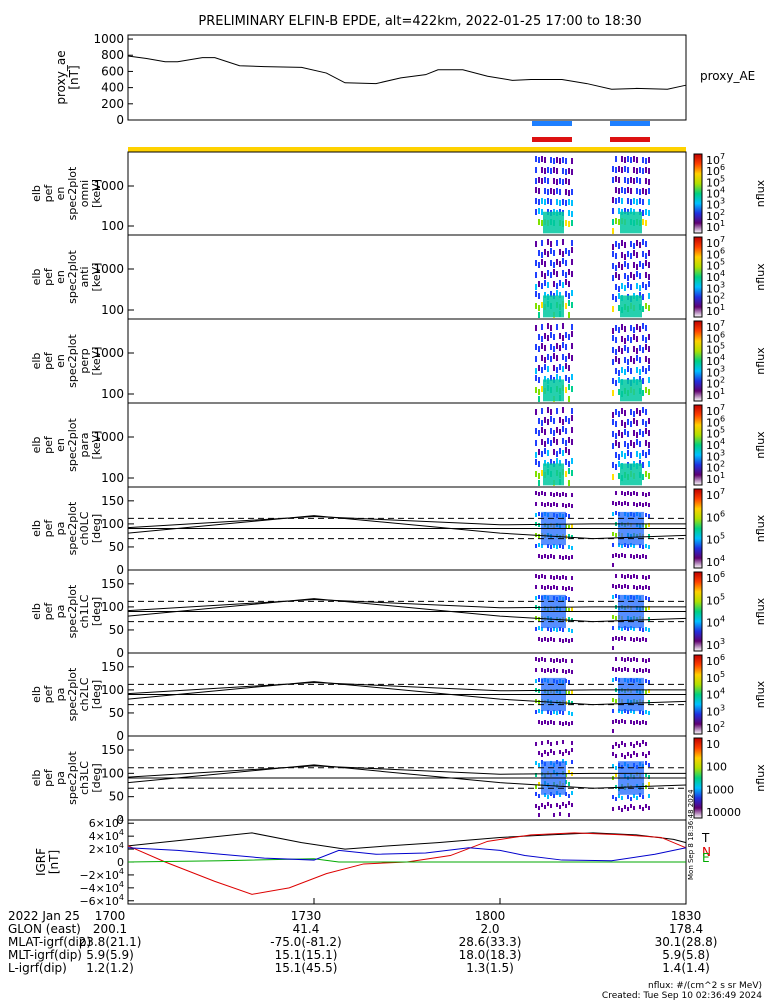 The height and width of the screenshot is (1000, 775). Describe the element at coordinates (101, 900) in the screenshot. I see `y-tick-label: −6×10⁴` at that location.